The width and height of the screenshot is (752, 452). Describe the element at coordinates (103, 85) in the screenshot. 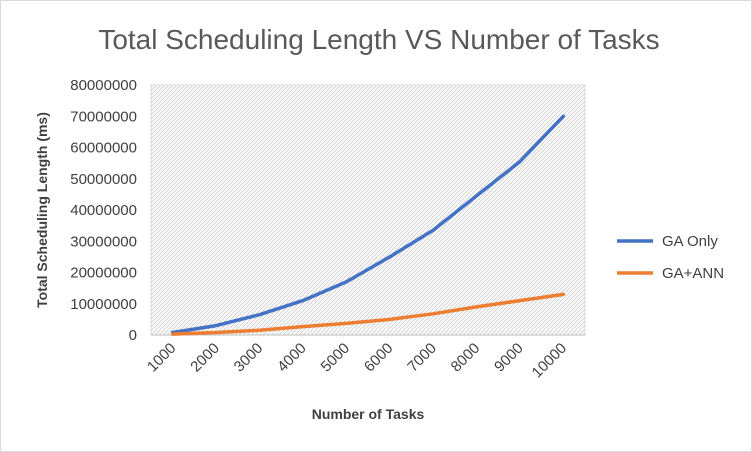

I see `y-tick-label: 80000000` at that location.